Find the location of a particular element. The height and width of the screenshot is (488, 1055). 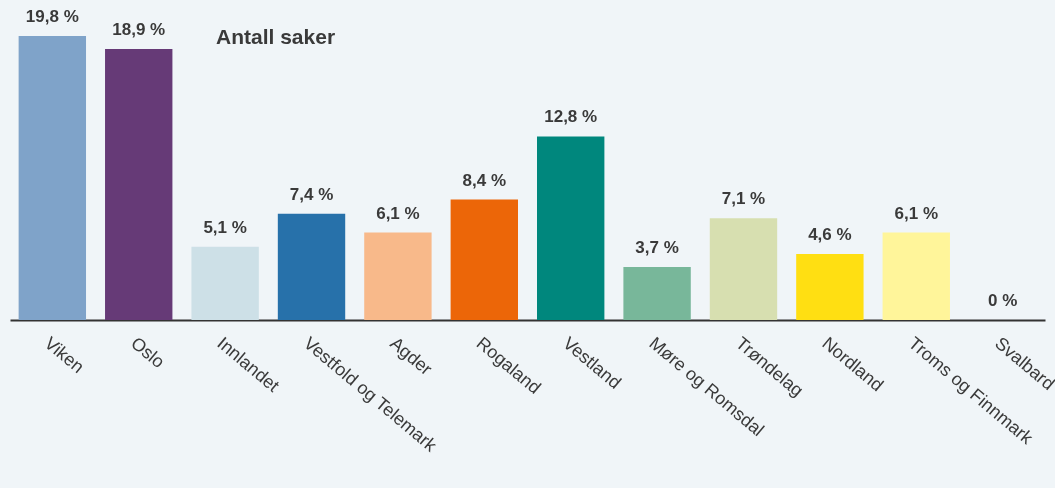

data-label: 18,9 % is located at coordinates (139, 29).